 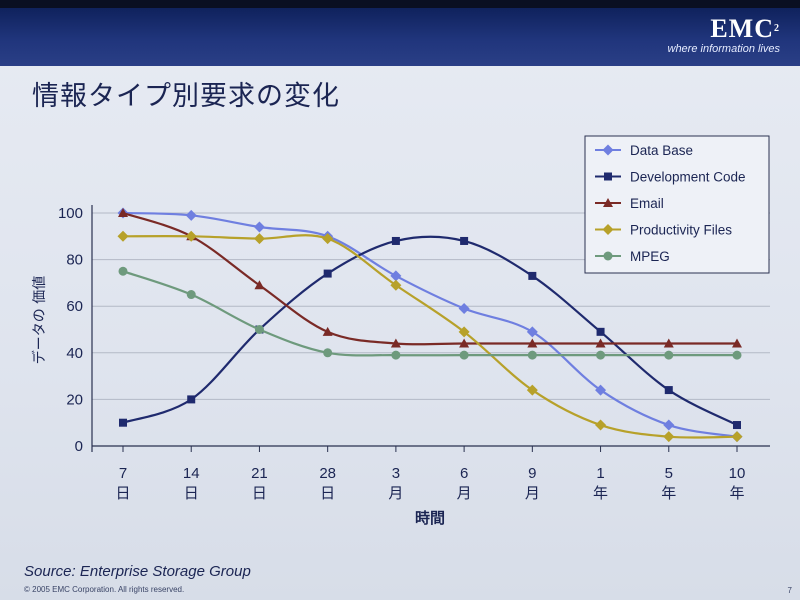 What do you see at coordinates (74, 399) in the screenshot?
I see `y-tick-label: 20` at bounding box center [74, 399].